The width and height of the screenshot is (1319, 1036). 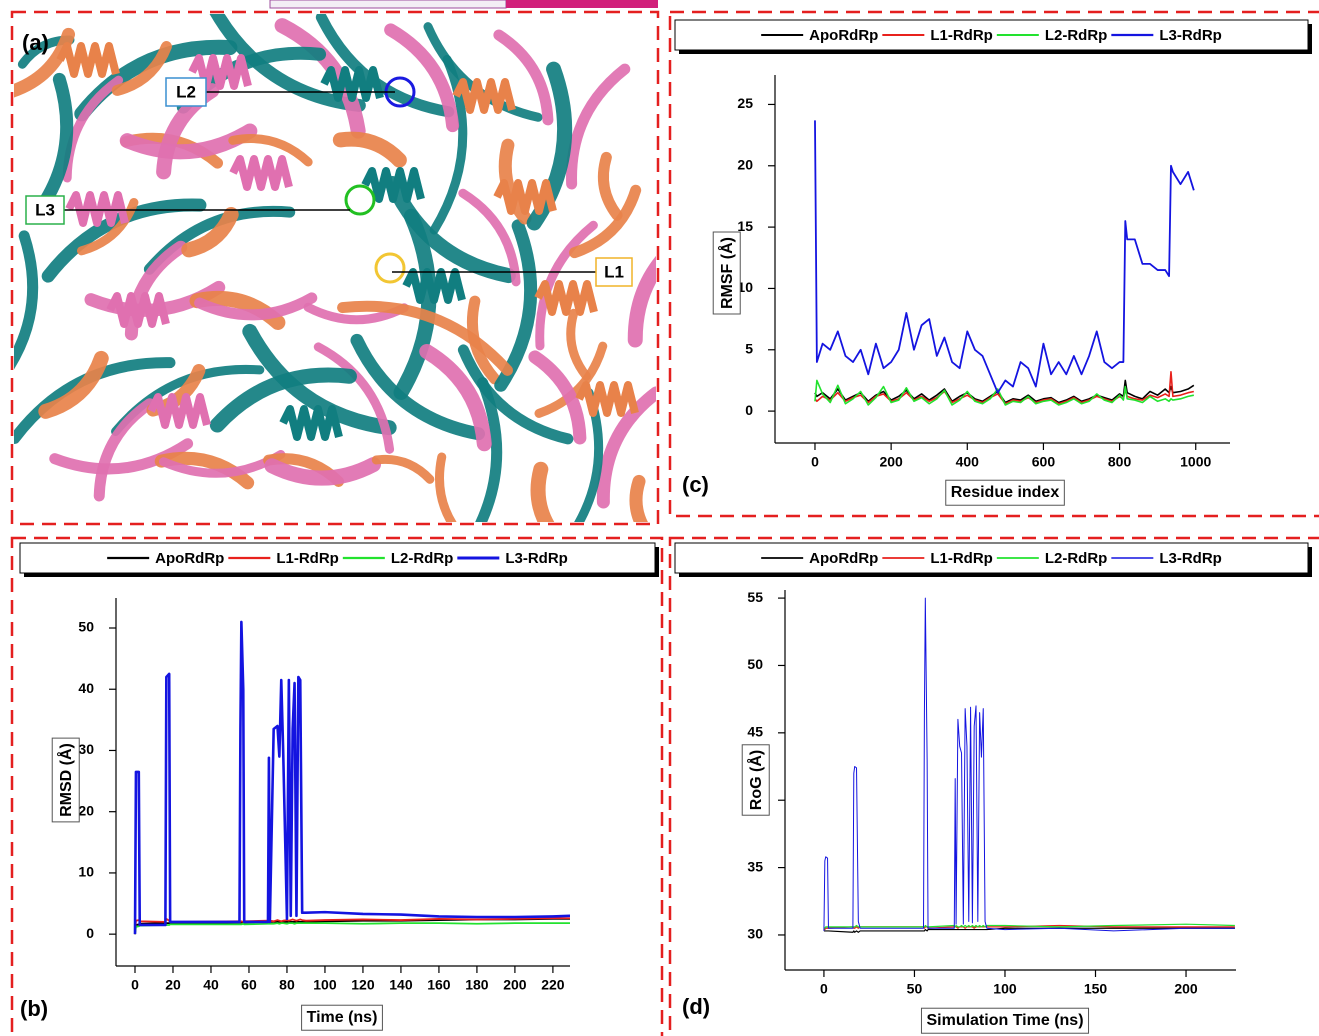 I want to click on x-tick-label: 200, so click(x=515, y=985).